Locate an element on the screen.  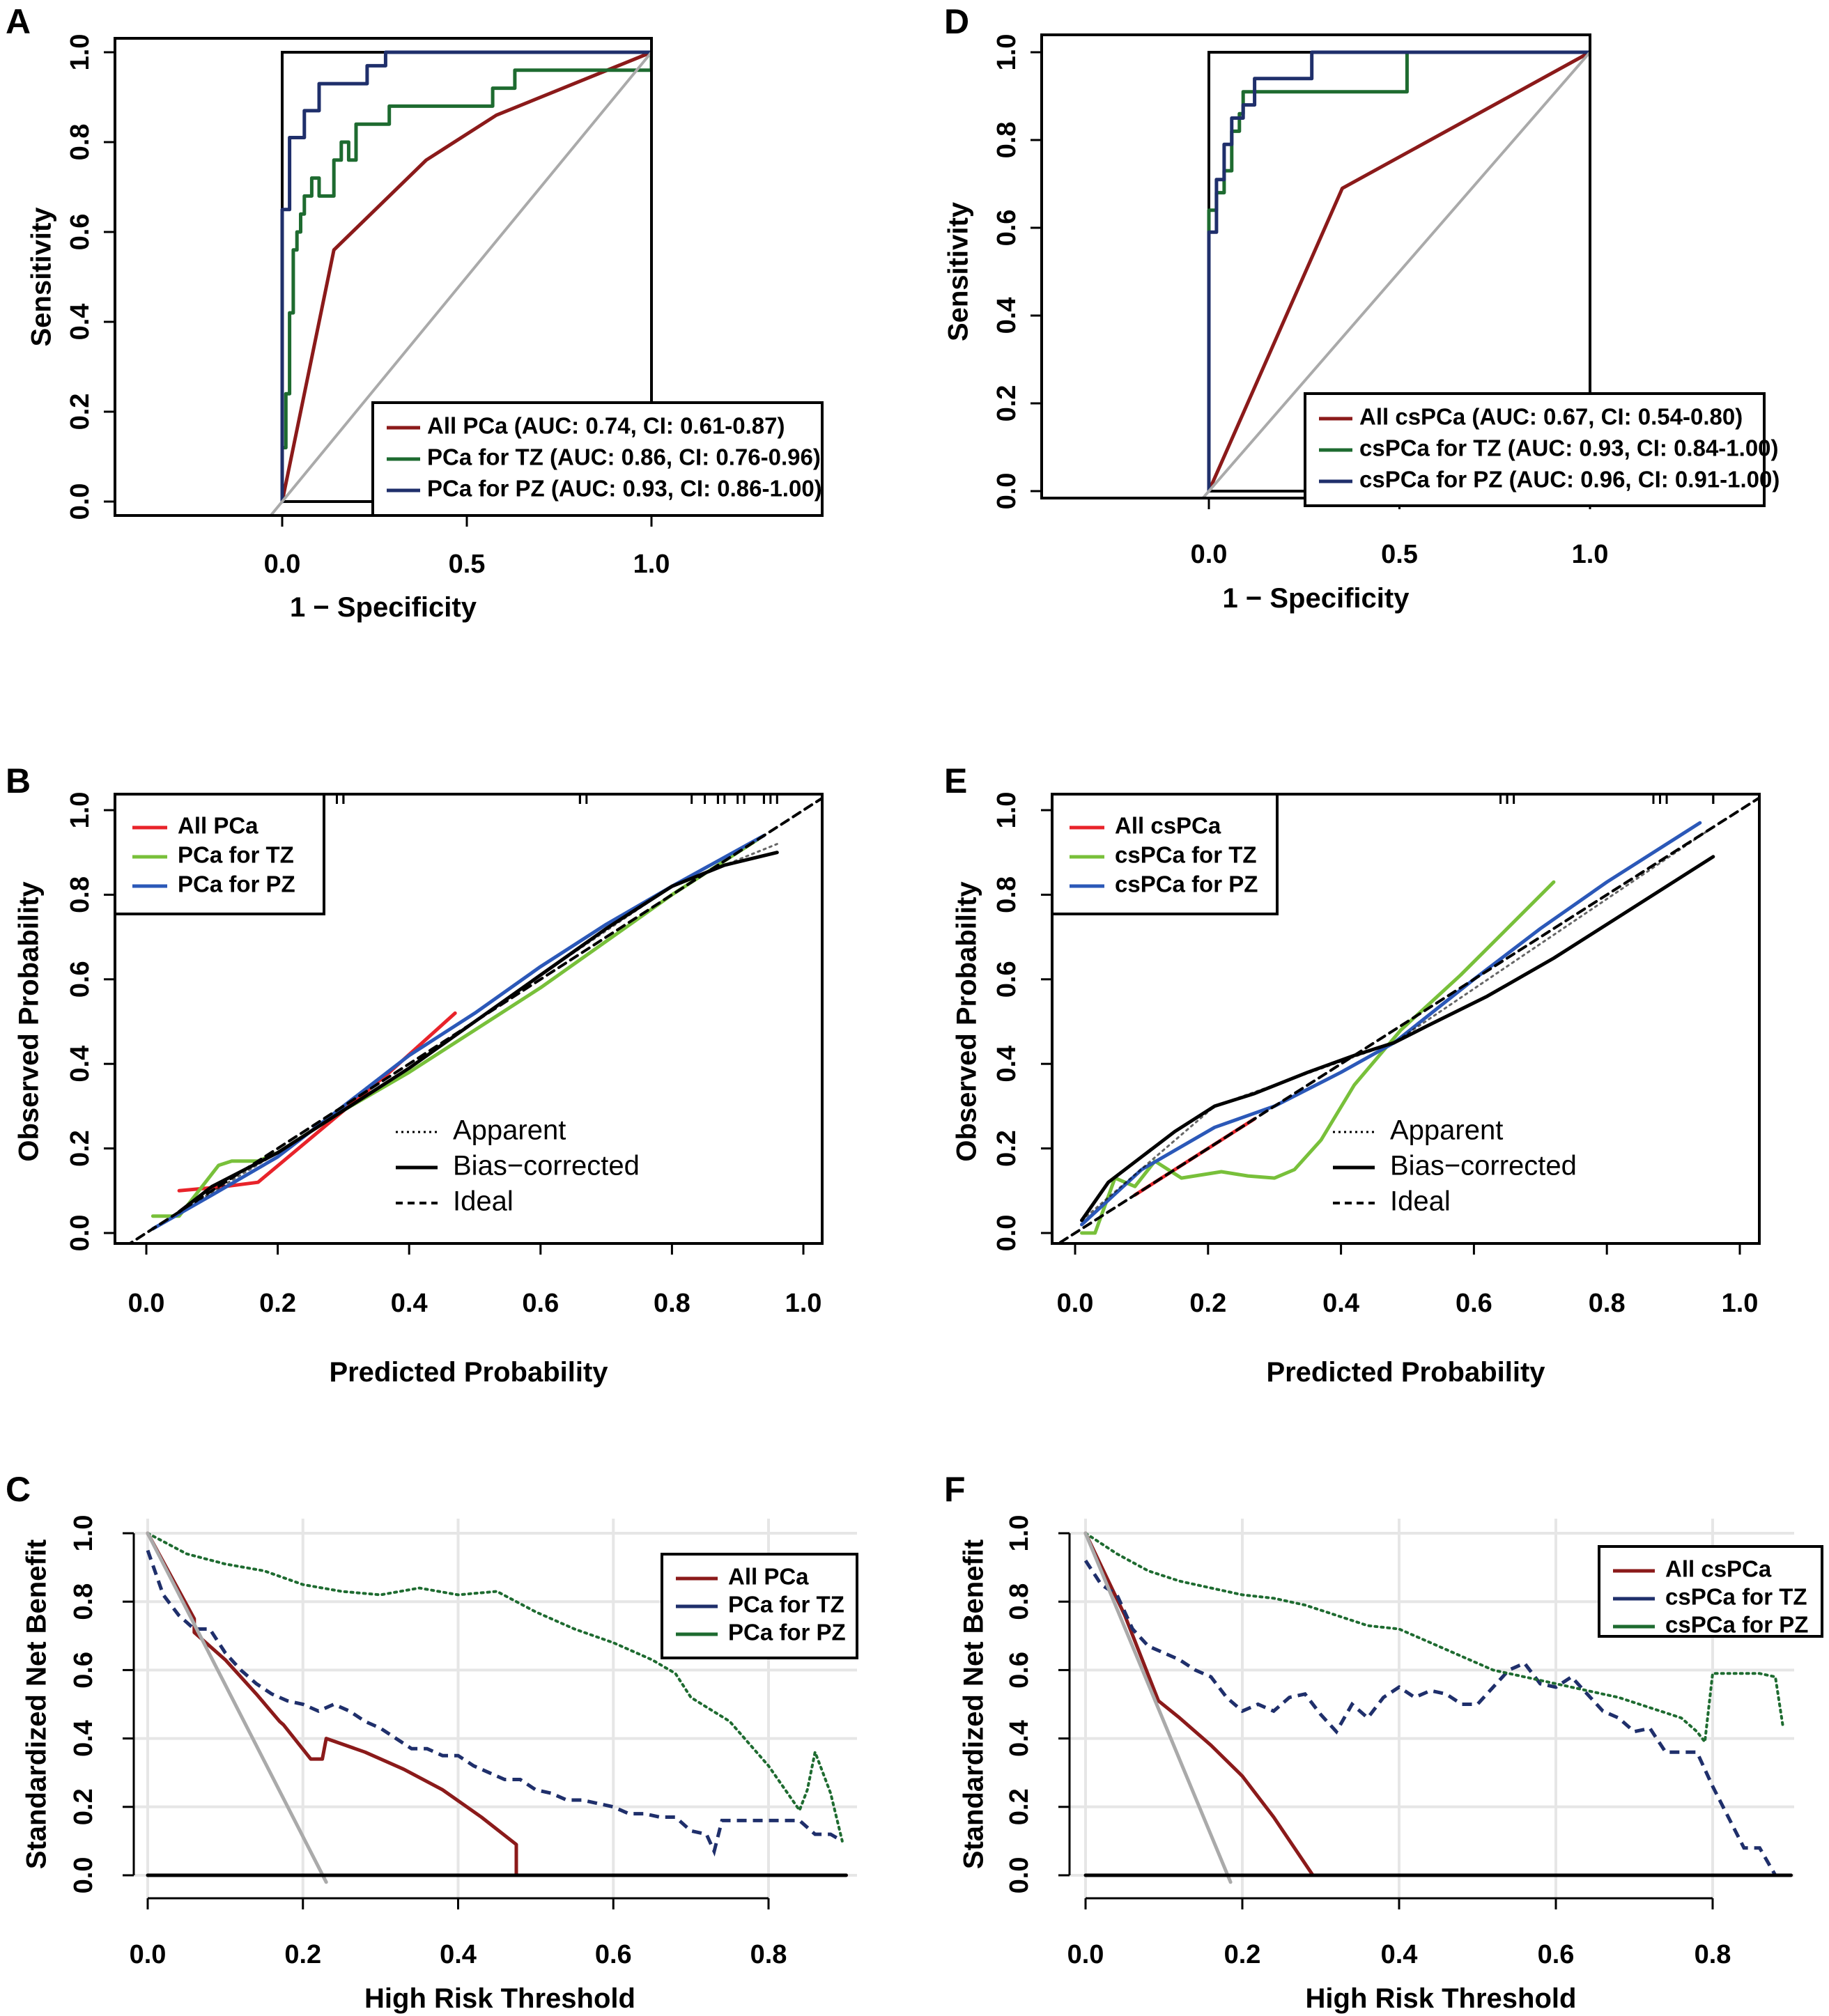
dca-curve-pca-for-tz is located at coordinates (495, 1703).